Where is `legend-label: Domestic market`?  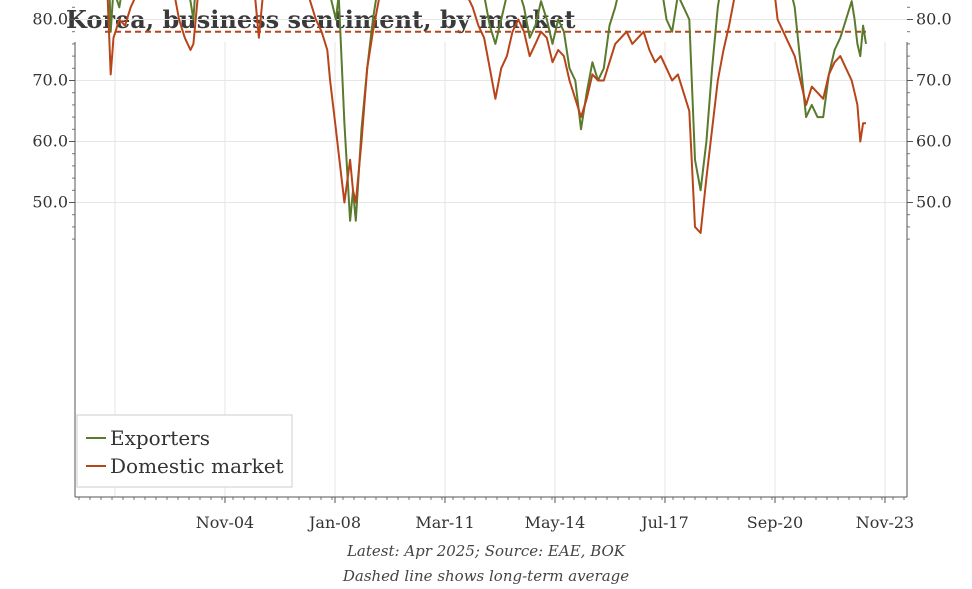
legend-label: Domestic market is located at coordinates (197, 466).